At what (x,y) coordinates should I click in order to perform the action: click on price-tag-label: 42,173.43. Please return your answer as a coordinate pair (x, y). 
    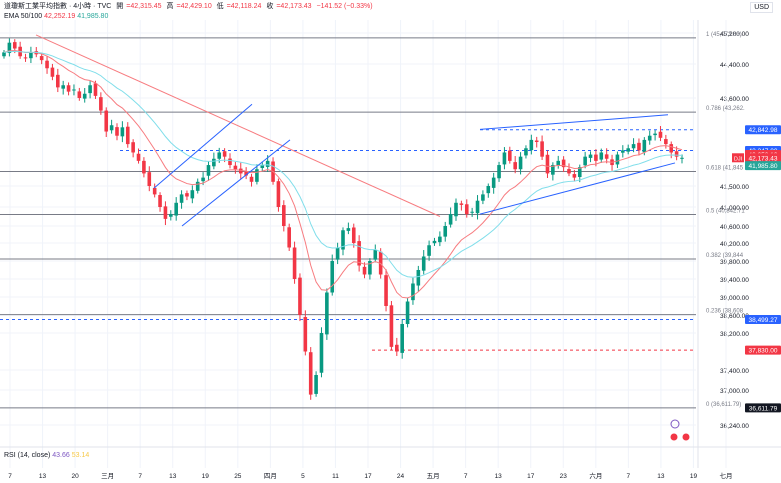
    Looking at the image, I should click on (763, 158).